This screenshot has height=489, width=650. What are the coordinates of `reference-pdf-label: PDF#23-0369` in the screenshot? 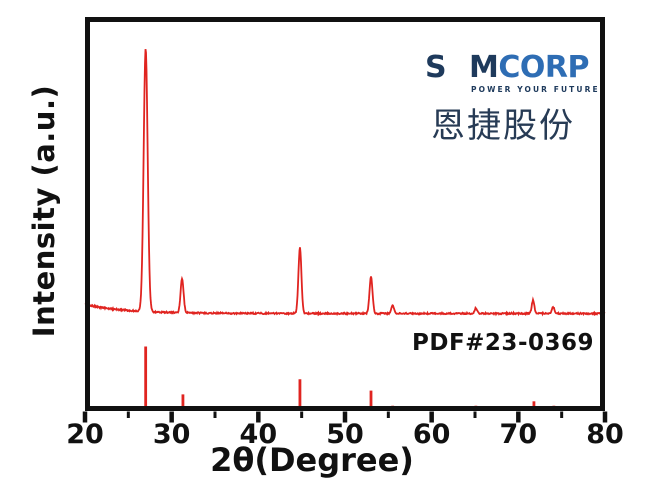 It's located at (503, 343).